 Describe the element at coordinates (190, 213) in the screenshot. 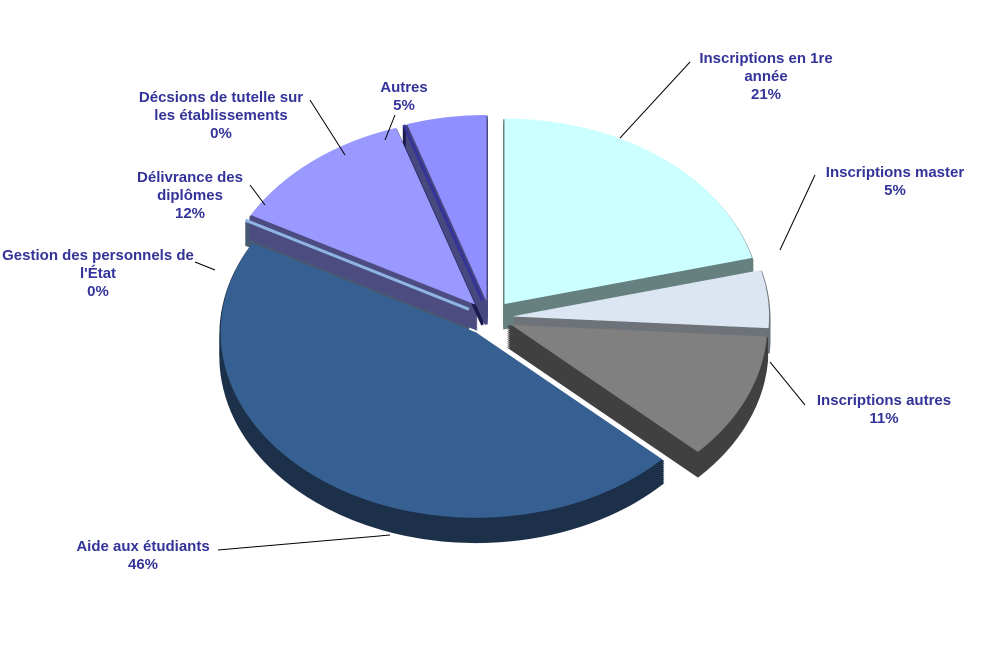

I see `value-label: 12%` at that location.